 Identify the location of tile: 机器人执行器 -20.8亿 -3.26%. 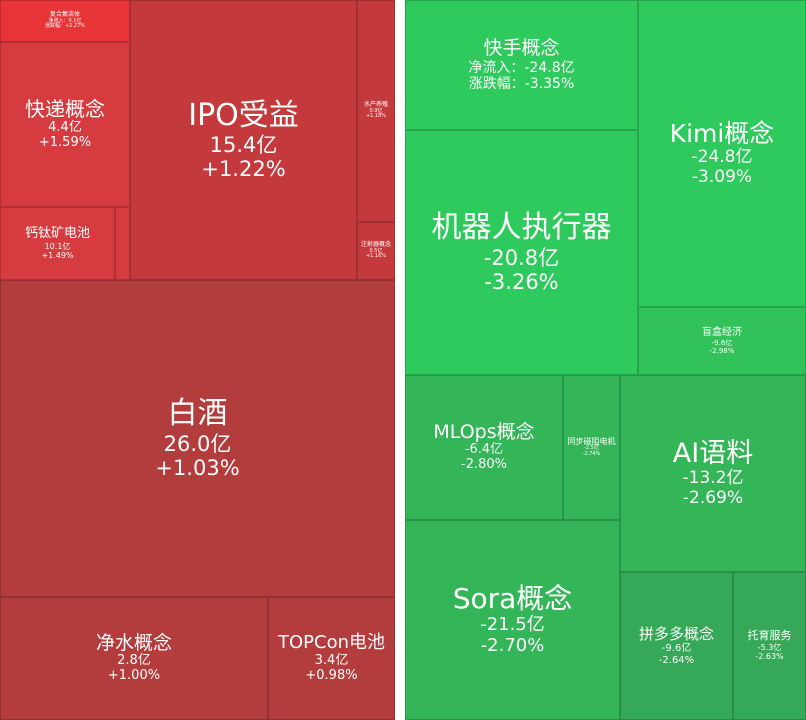
(521, 252).